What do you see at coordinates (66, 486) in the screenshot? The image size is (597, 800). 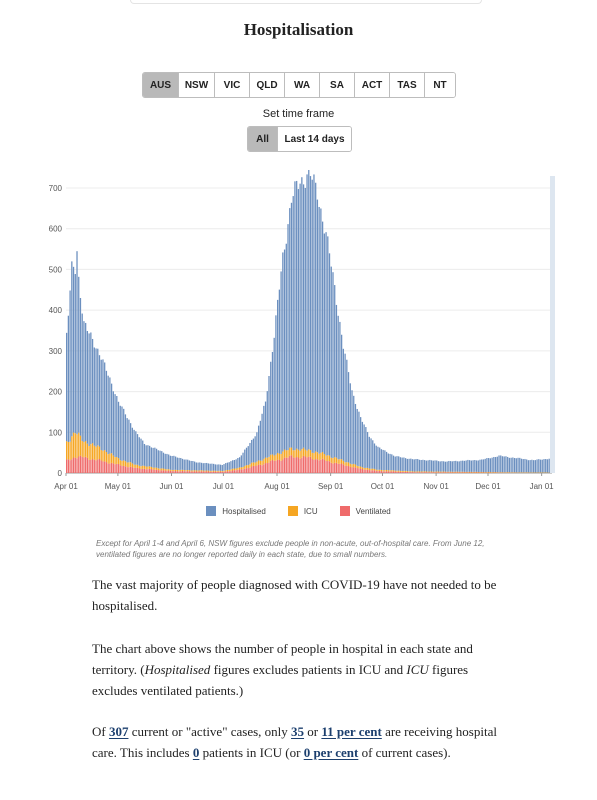 I see `x-tick-label: Apr 01` at bounding box center [66, 486].